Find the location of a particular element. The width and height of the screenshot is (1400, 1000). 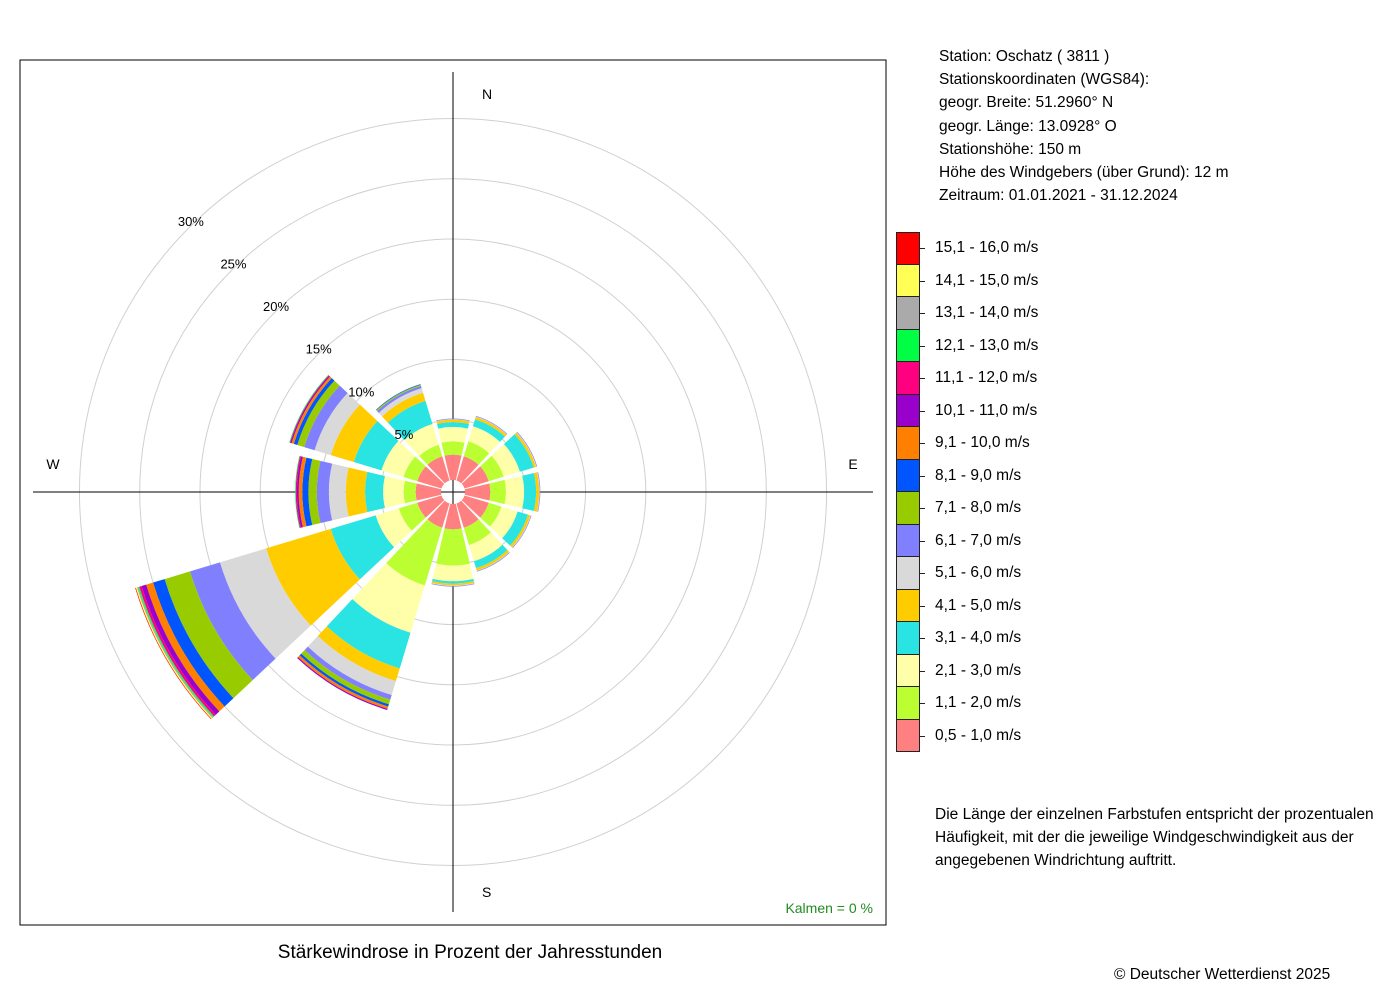

compass-E: E is located at coordinates (852, 464).